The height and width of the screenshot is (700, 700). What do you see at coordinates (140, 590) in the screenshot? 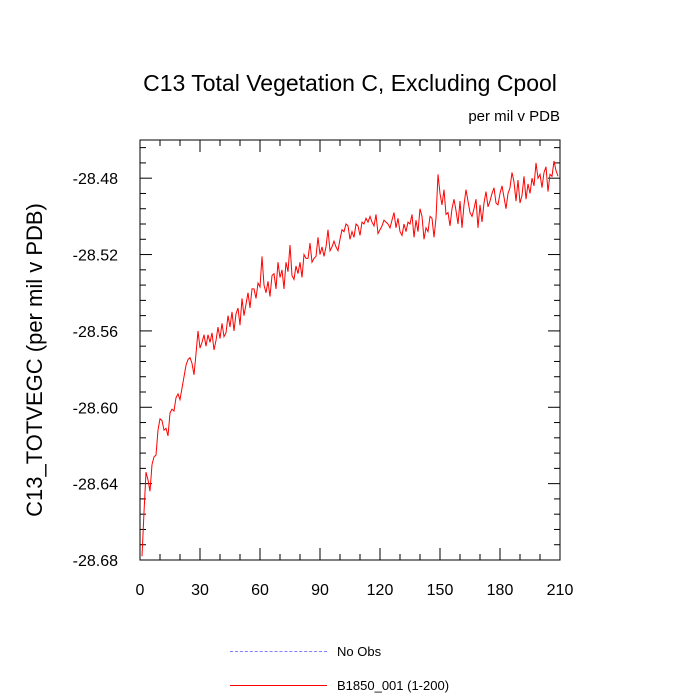
I see `x-tick-label: 0` at bounding box center [140, 590].